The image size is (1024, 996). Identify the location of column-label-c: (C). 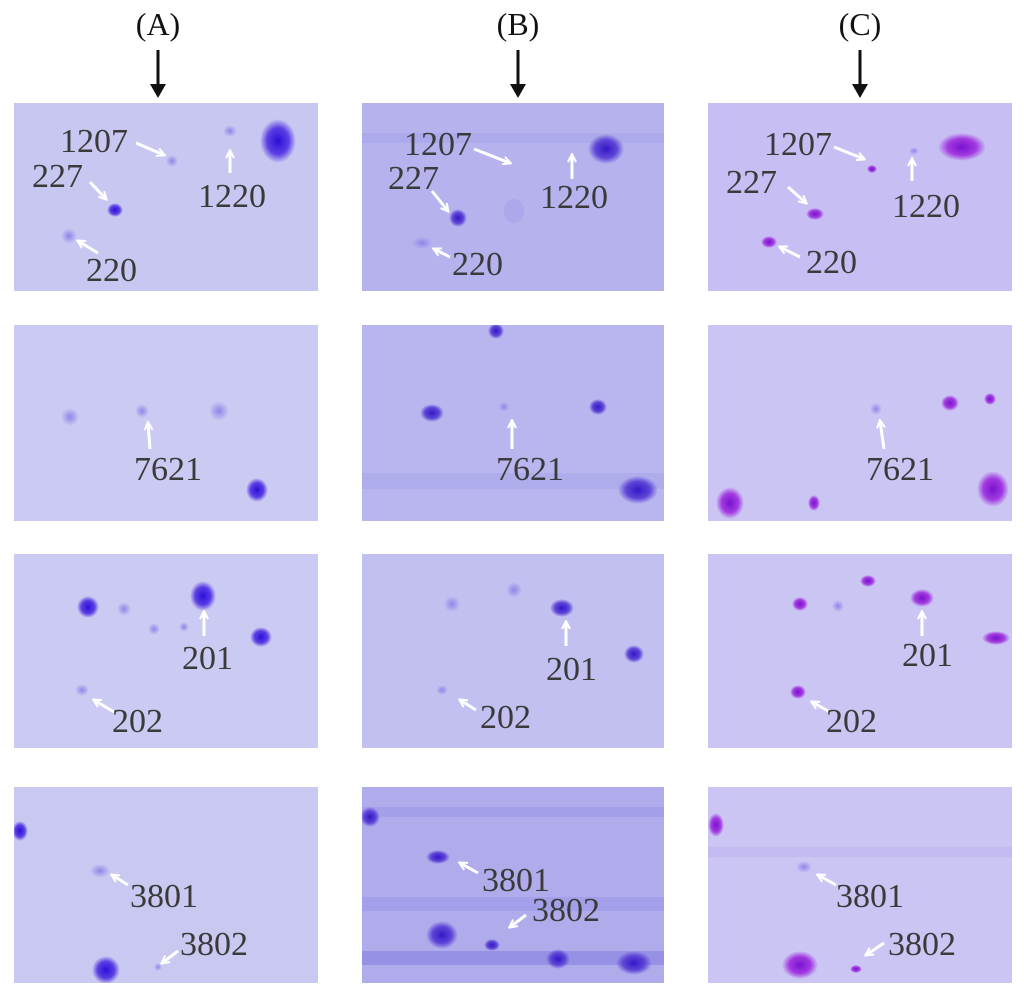
(860, 24).